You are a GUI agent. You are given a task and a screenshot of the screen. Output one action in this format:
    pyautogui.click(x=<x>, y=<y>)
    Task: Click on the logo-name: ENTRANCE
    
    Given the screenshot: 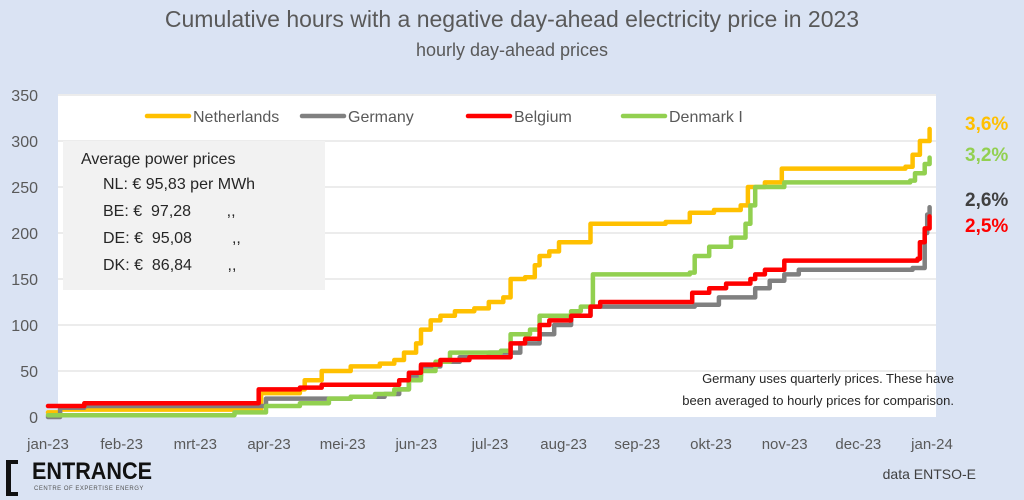 What is the action you would take?
    pyautogui.click(x=92, y=471)
    